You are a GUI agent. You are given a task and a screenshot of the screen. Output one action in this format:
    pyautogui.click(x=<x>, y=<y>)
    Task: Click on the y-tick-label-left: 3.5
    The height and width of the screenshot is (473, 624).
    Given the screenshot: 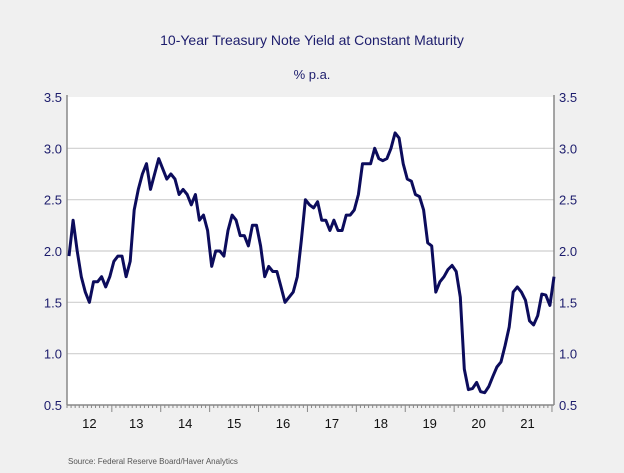 What is the action you would take?
    pyautogui.click(x=53, y=97)
    